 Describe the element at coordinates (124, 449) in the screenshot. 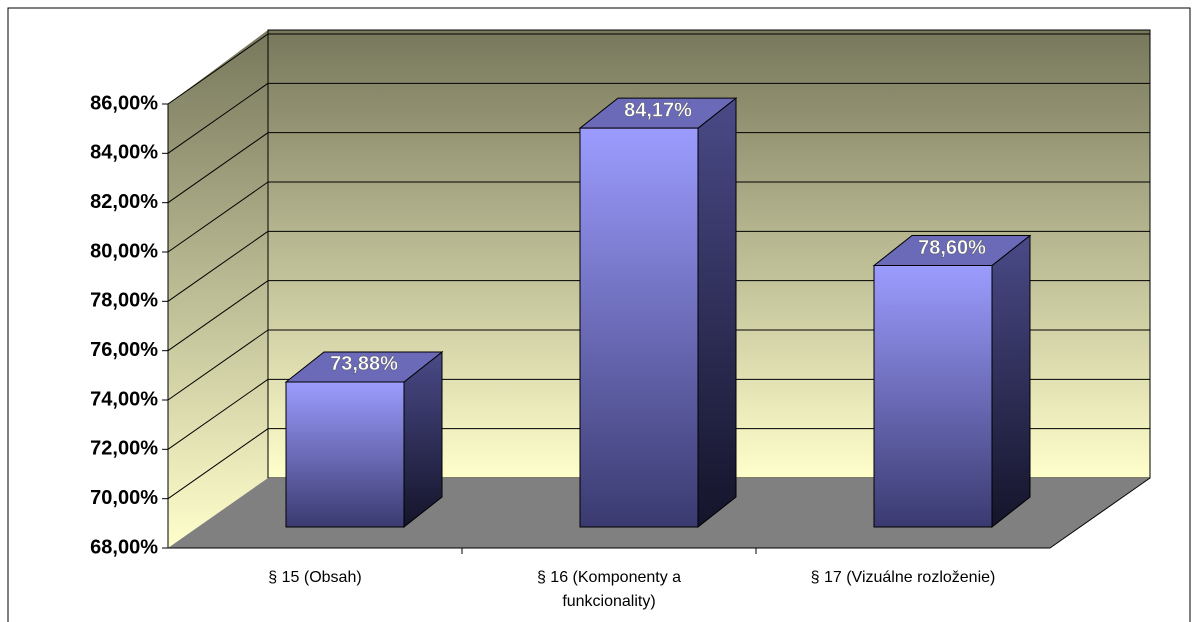

I see `y-tick-label: 72,00%` at that location.